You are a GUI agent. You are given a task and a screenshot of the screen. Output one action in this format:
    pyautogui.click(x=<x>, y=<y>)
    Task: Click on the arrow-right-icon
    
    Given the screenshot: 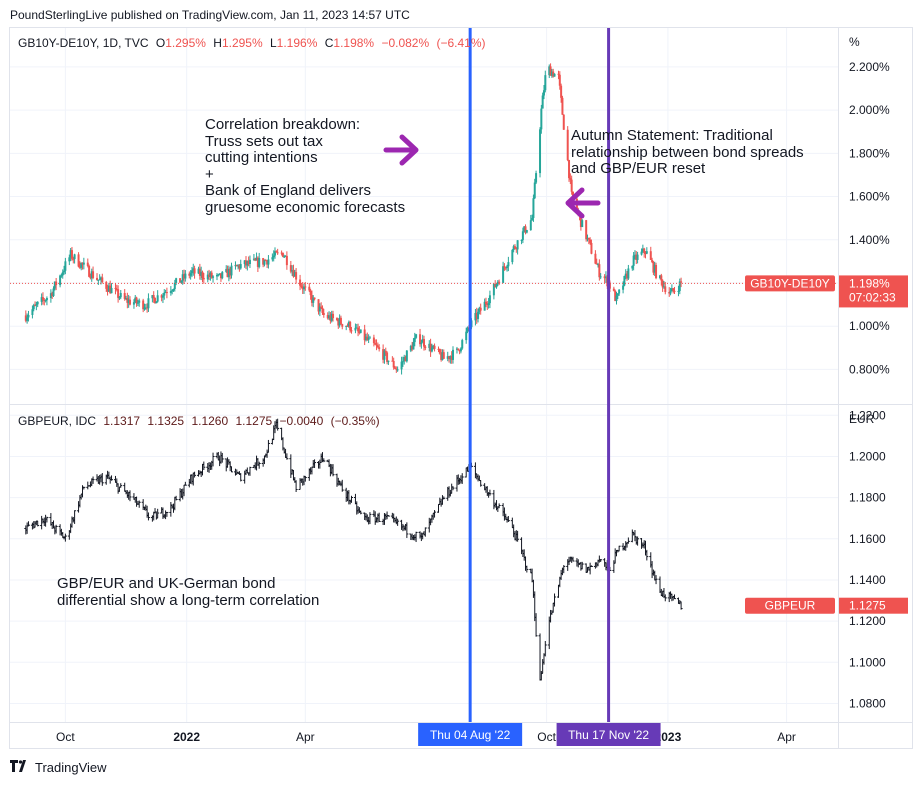 What is the action you would take?
    pyautogui.click(x=401, y=150)
    